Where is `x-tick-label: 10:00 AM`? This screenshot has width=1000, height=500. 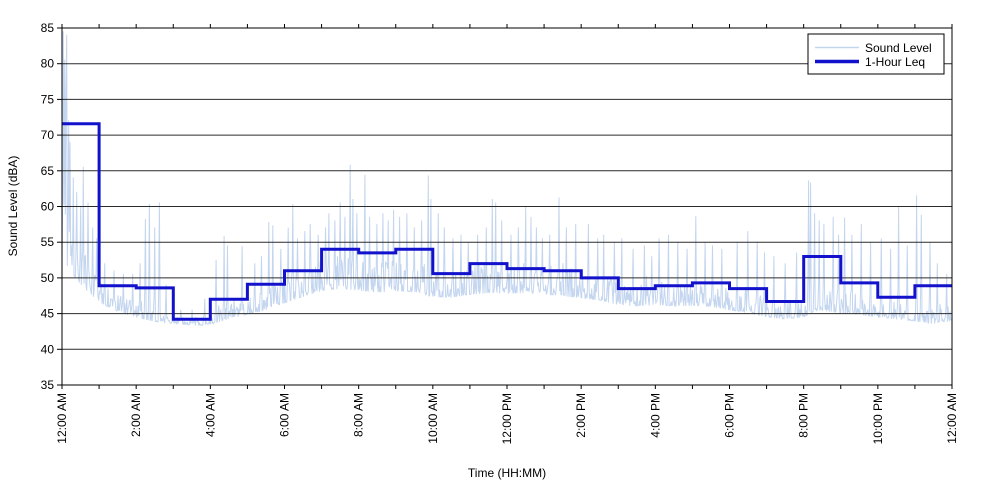
x-tick-label: 10:00 AM is located at coordinates (433, 418).